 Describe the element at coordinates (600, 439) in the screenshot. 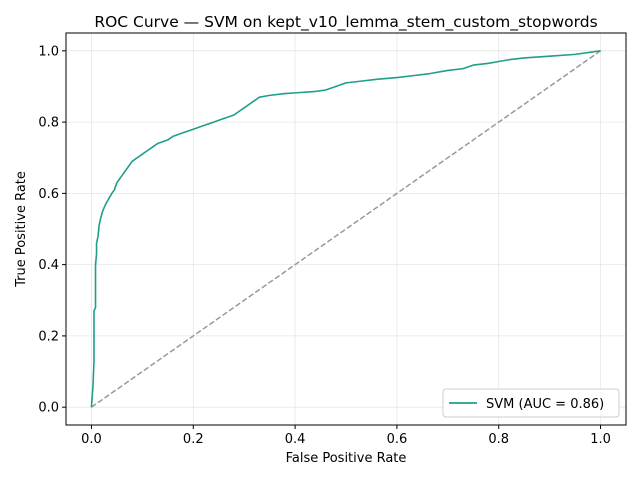

I see `x-tick-label: 1.0` at that location.